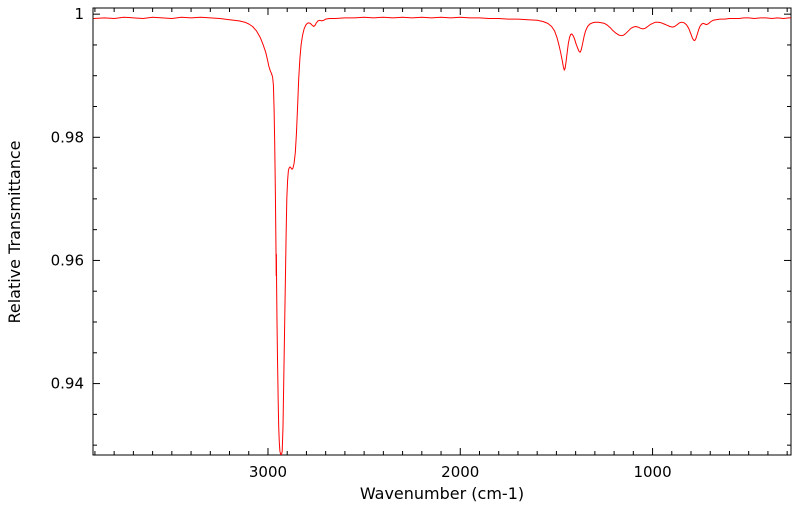  What do you see at coordinates (67, 137) in the screenshot?
I see `y-tick-label: 0.98` at bounding box center [67, 137].